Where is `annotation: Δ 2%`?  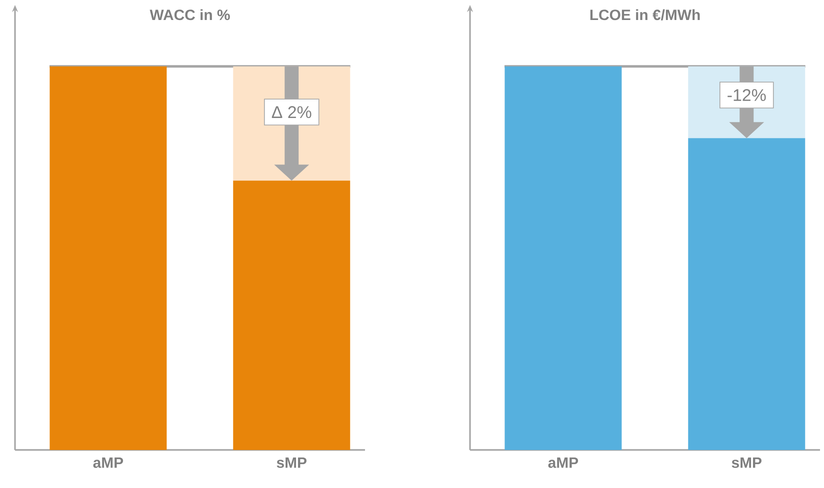 annotation: Δ 2% is located at coordinates (292, 112).